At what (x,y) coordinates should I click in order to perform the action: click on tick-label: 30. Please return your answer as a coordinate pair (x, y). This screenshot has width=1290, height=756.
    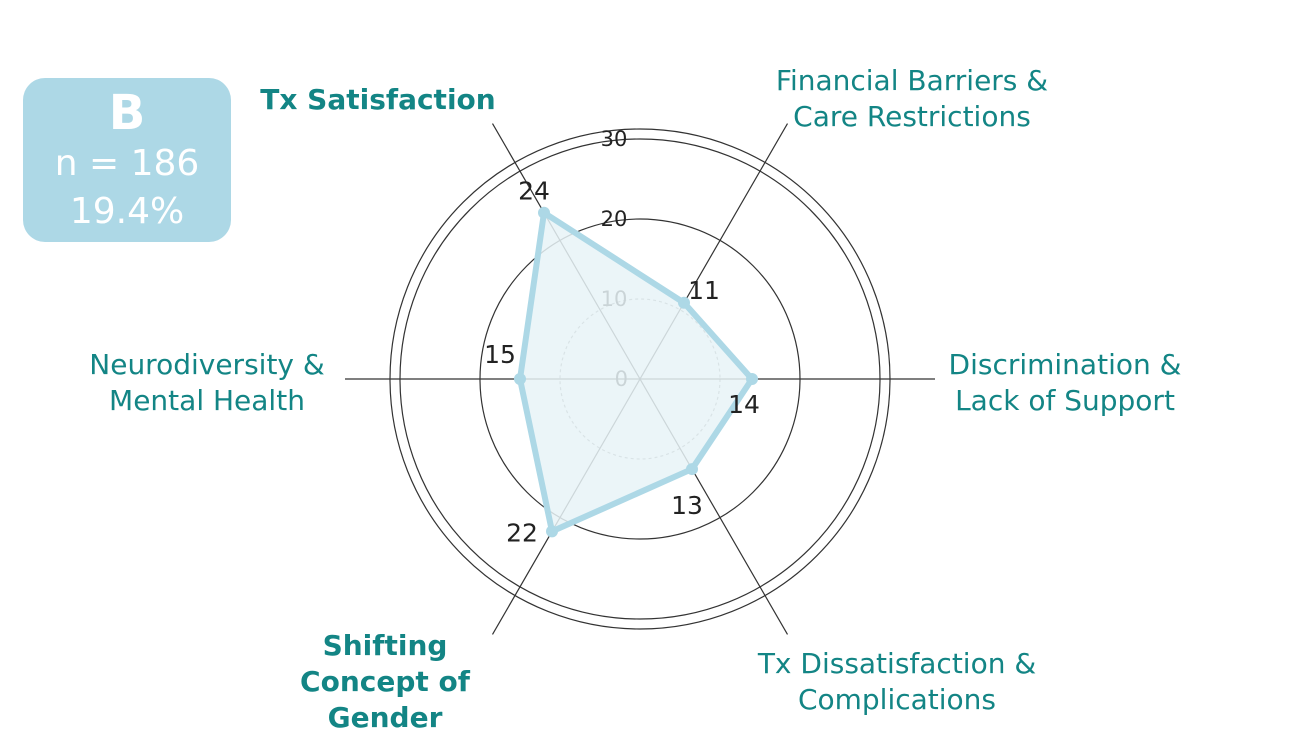
    Looking at the image, I should click on (614, 139).